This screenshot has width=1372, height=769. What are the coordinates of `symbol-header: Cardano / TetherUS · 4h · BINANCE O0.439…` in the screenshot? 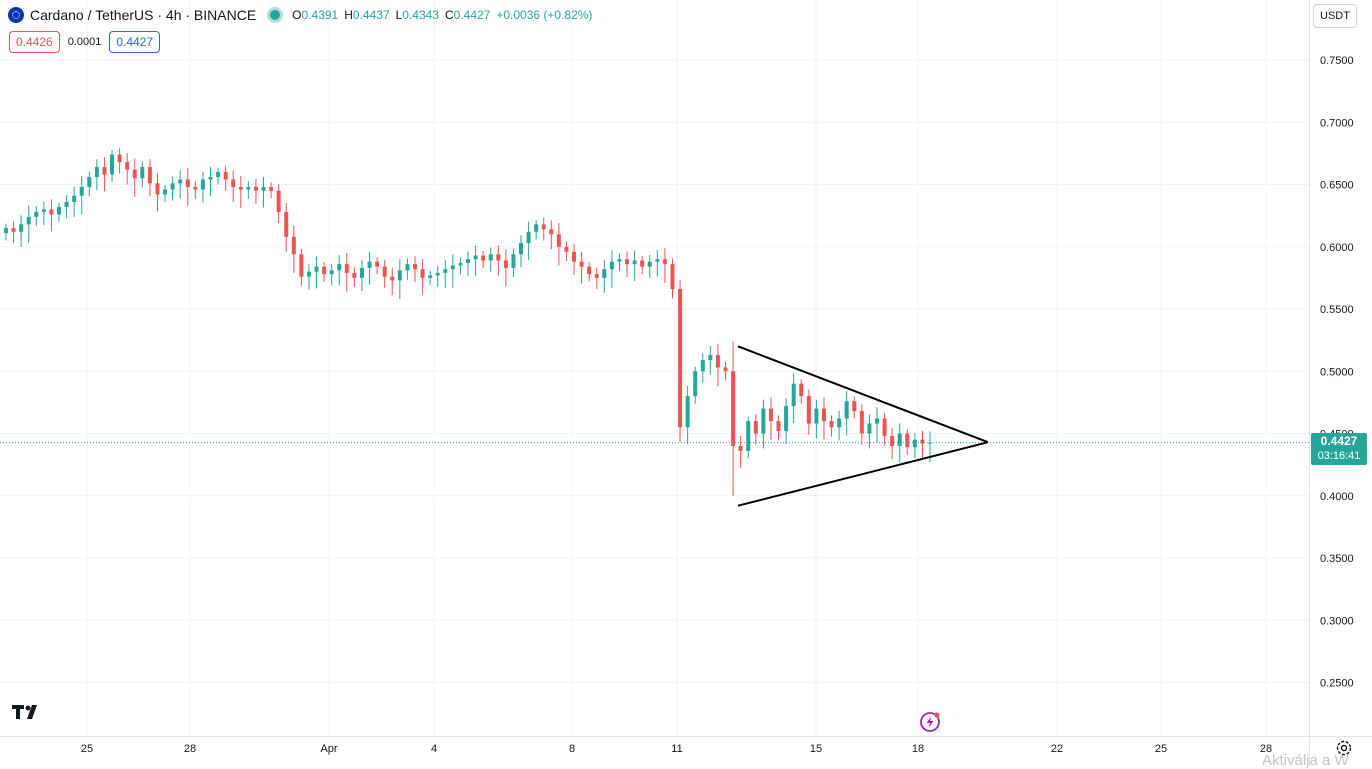 It's located at (300, 15).